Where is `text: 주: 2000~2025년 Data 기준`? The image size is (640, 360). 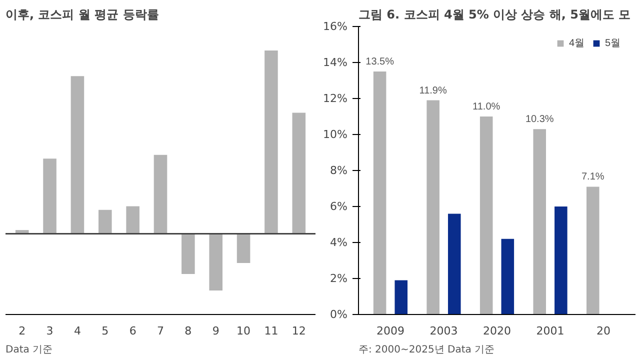 text: 주: 2000~2025년 Data 기준 is located at coordinates (426, 350).